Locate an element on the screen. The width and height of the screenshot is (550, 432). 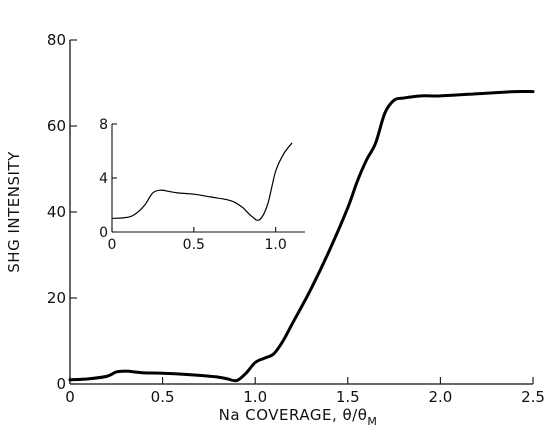
main-xtick-label-5: 2.5 is located at coordinates (533, 397).